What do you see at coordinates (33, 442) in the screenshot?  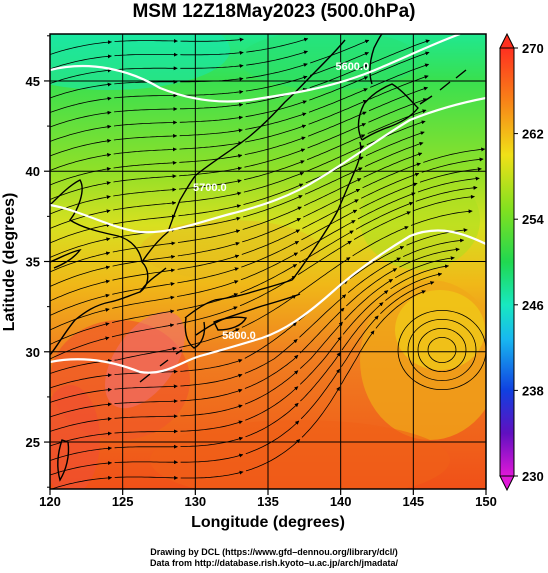 I see `y-tick-label: 25` at bounding box center [33, 442].